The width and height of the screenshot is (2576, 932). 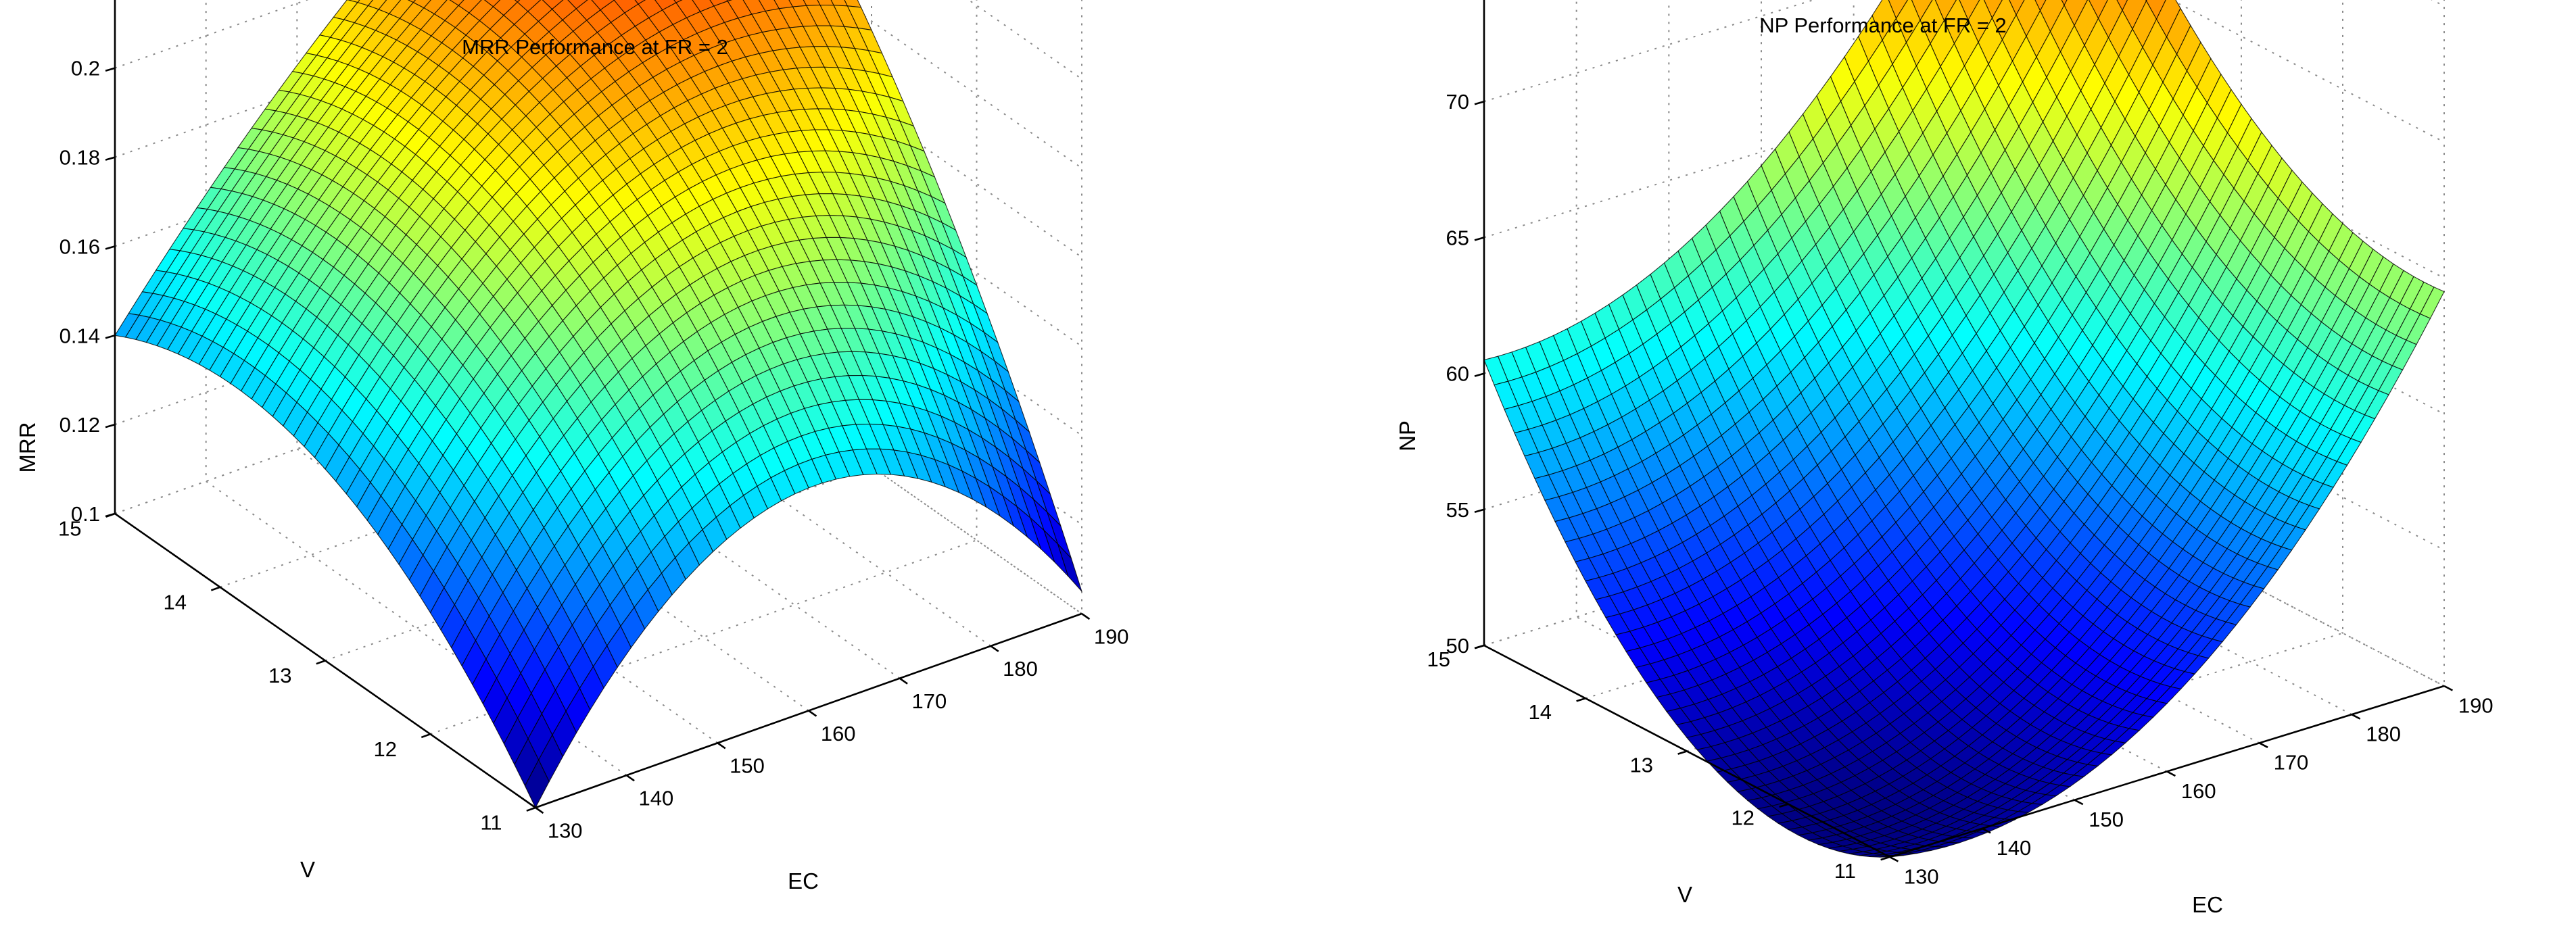 What do you see at coordinates (79, 425) in the screenshot?
I see `z-tick-label: 0.12` at bounding box center [79, 425].